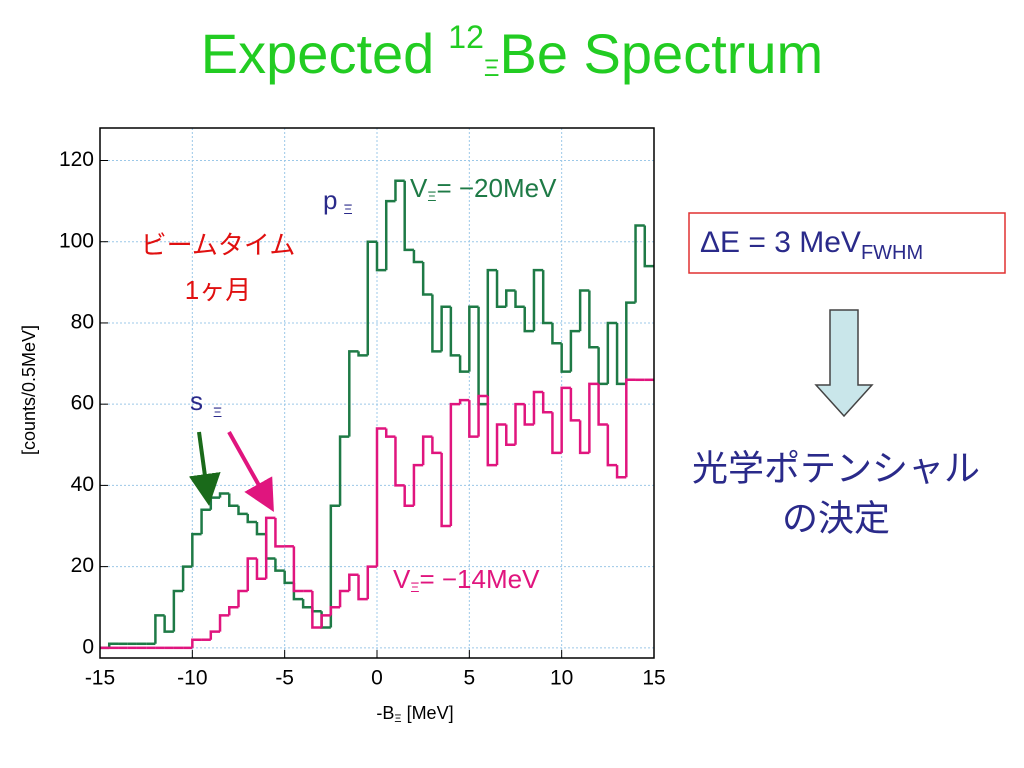 This screenshot has height=768, width=1024. Describe the element at coordinates (250, 471) in the screenshot. I see `s-arrow-pink` at that location.